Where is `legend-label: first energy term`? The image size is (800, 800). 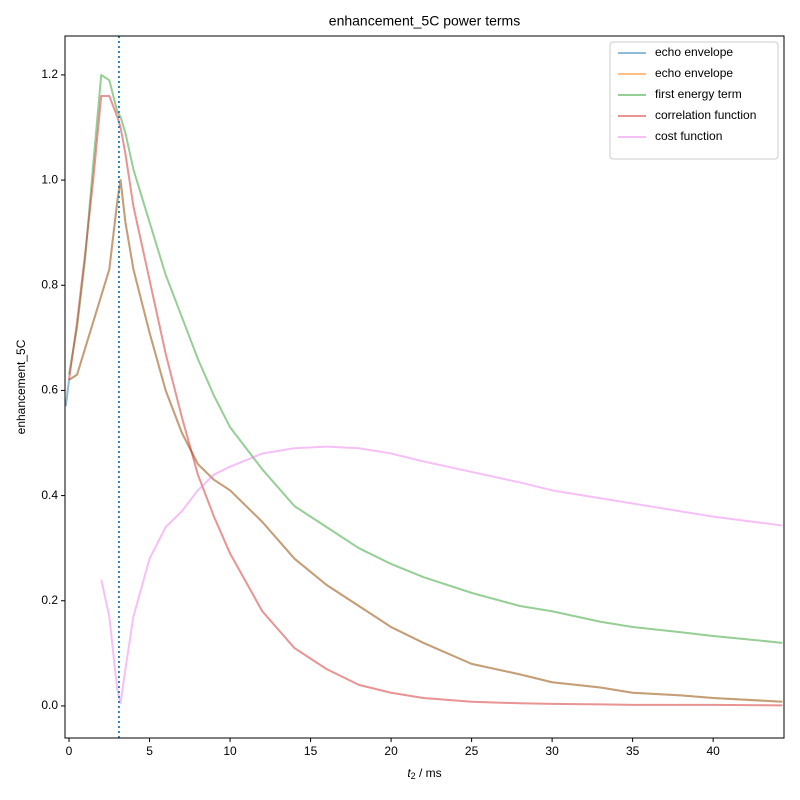
legend-label: first energy term is located at coordinates (698, 94).